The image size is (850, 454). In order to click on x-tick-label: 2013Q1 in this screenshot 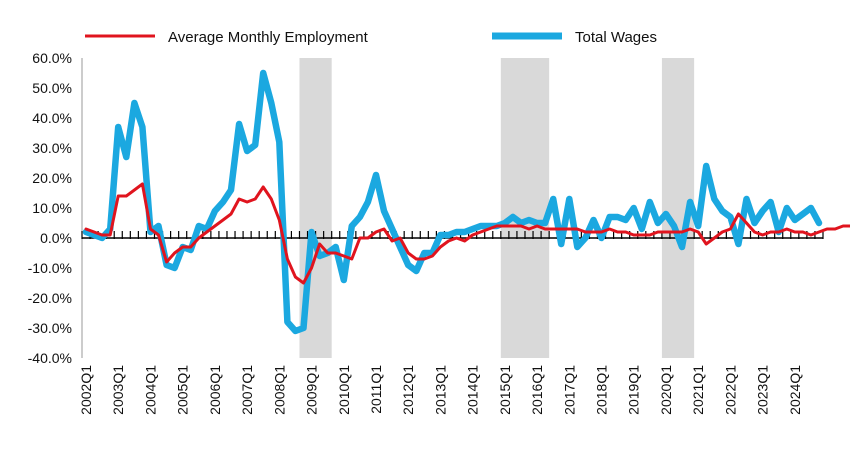, I will do `click(440, 390)`.